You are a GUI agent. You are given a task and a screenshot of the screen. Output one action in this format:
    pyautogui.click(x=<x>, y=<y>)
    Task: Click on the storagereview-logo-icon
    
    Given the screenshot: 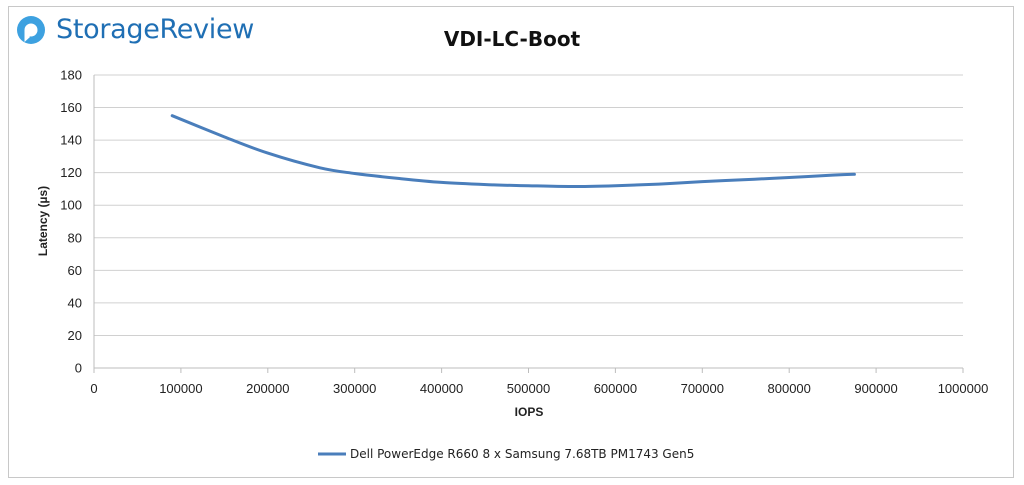 What is the action you would take?
    pyautogui.click(x=31, y=29)
    